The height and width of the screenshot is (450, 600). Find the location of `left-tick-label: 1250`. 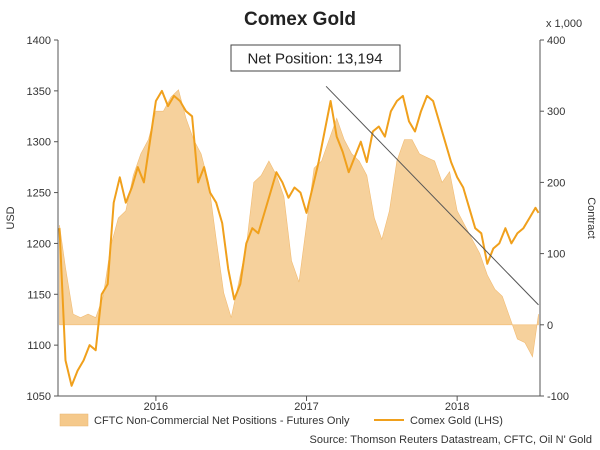

left-tick-label: 1250 is located at coordinates (39, 194).